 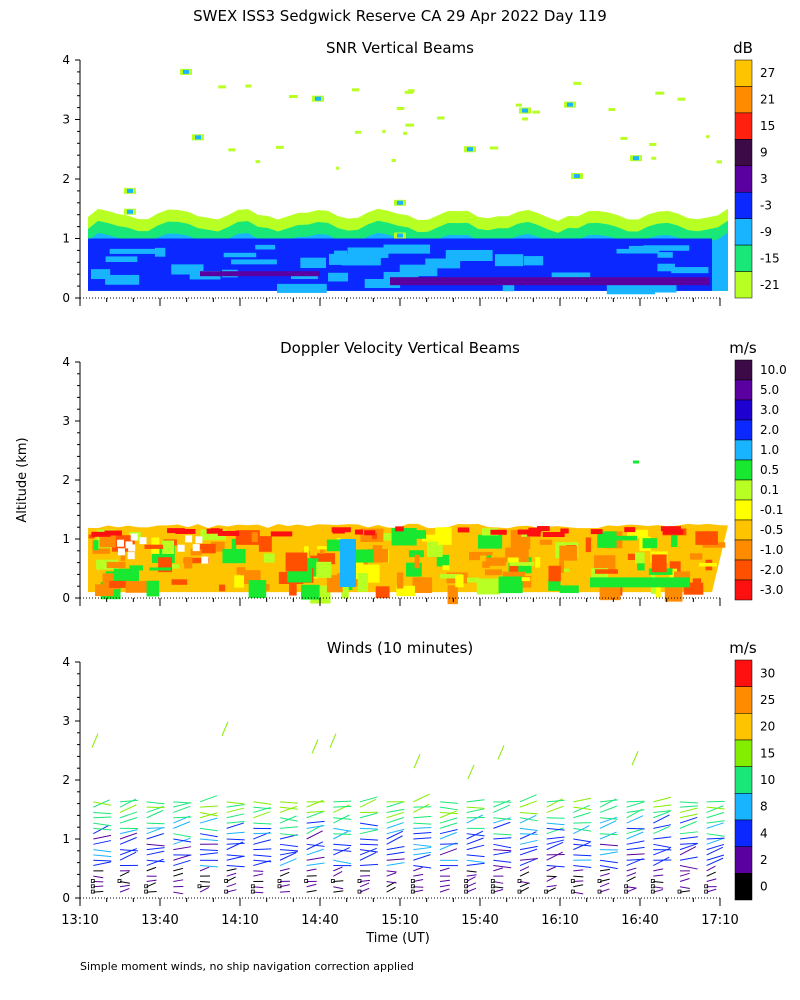 I want to click on y-tick-label: 1, so click(x=66, y=839).